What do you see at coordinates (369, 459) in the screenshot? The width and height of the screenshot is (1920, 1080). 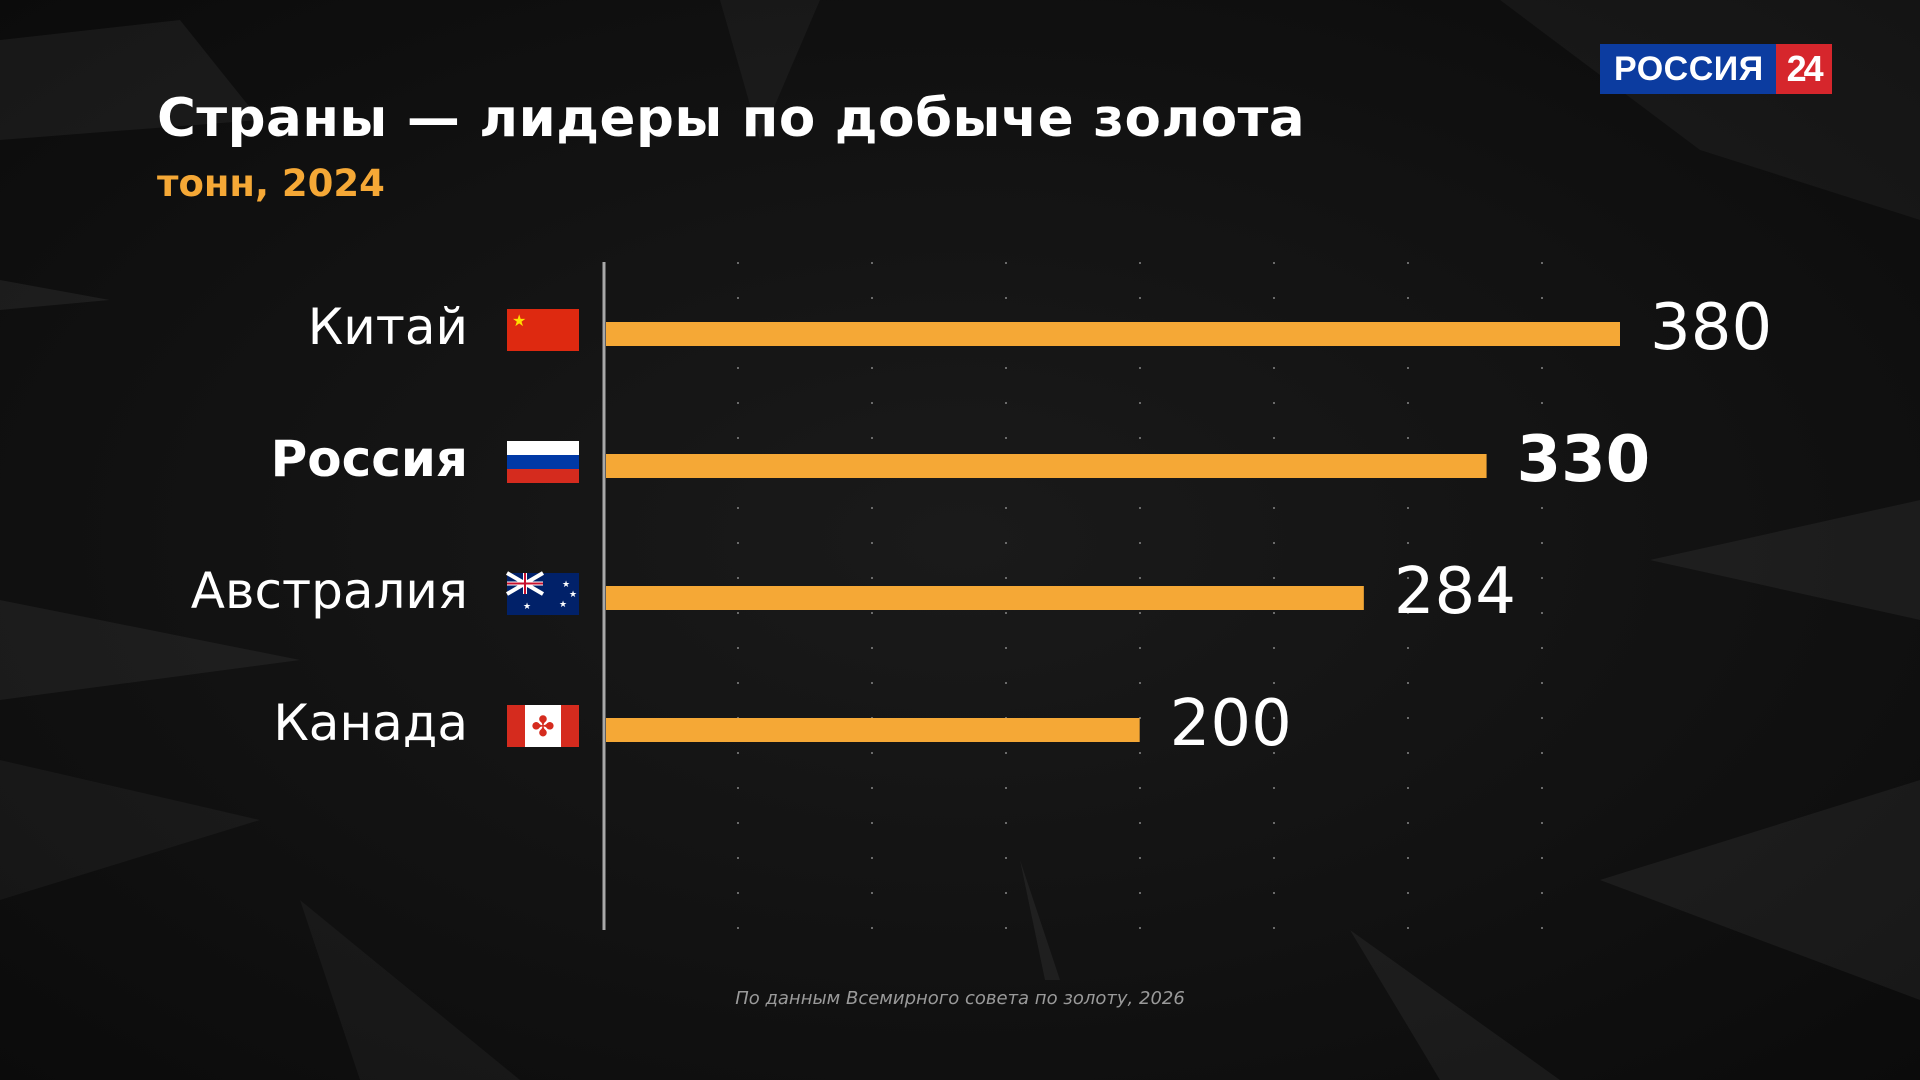 I see `category-label: Россия` at bounding box center [369, 459].